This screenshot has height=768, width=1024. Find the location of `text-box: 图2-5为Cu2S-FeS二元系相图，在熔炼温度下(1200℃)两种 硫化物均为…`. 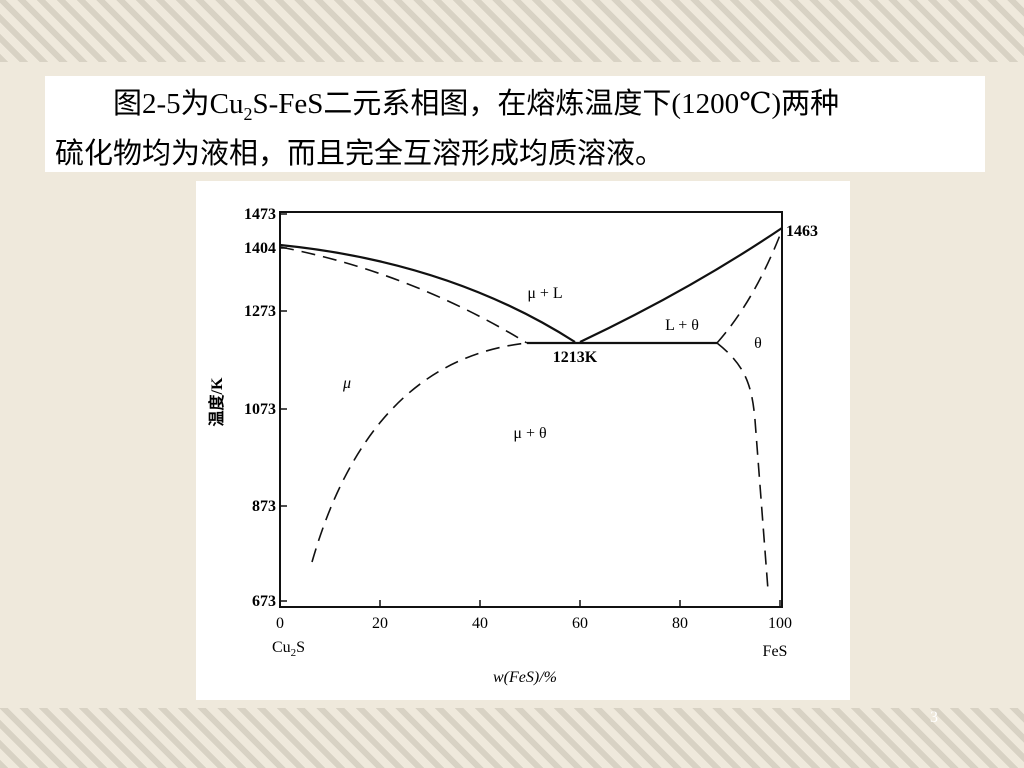

text-box: 图2-5为Cu2S-FeS二元系相图，在熔炼温度下(1200℃)两种 硫化物均为… is located at coordinates (515, 124).